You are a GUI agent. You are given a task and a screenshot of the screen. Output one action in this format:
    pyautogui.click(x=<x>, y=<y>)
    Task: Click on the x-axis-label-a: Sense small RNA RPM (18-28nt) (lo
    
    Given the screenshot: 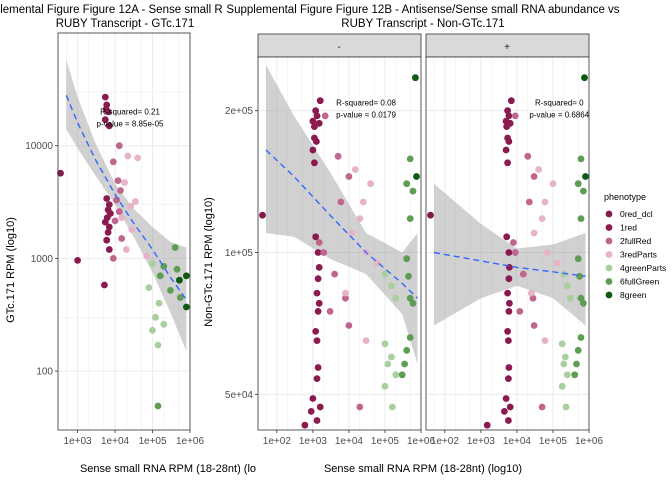 What is the action you would take?
    pyautogui.click(x=168, y=469)
    